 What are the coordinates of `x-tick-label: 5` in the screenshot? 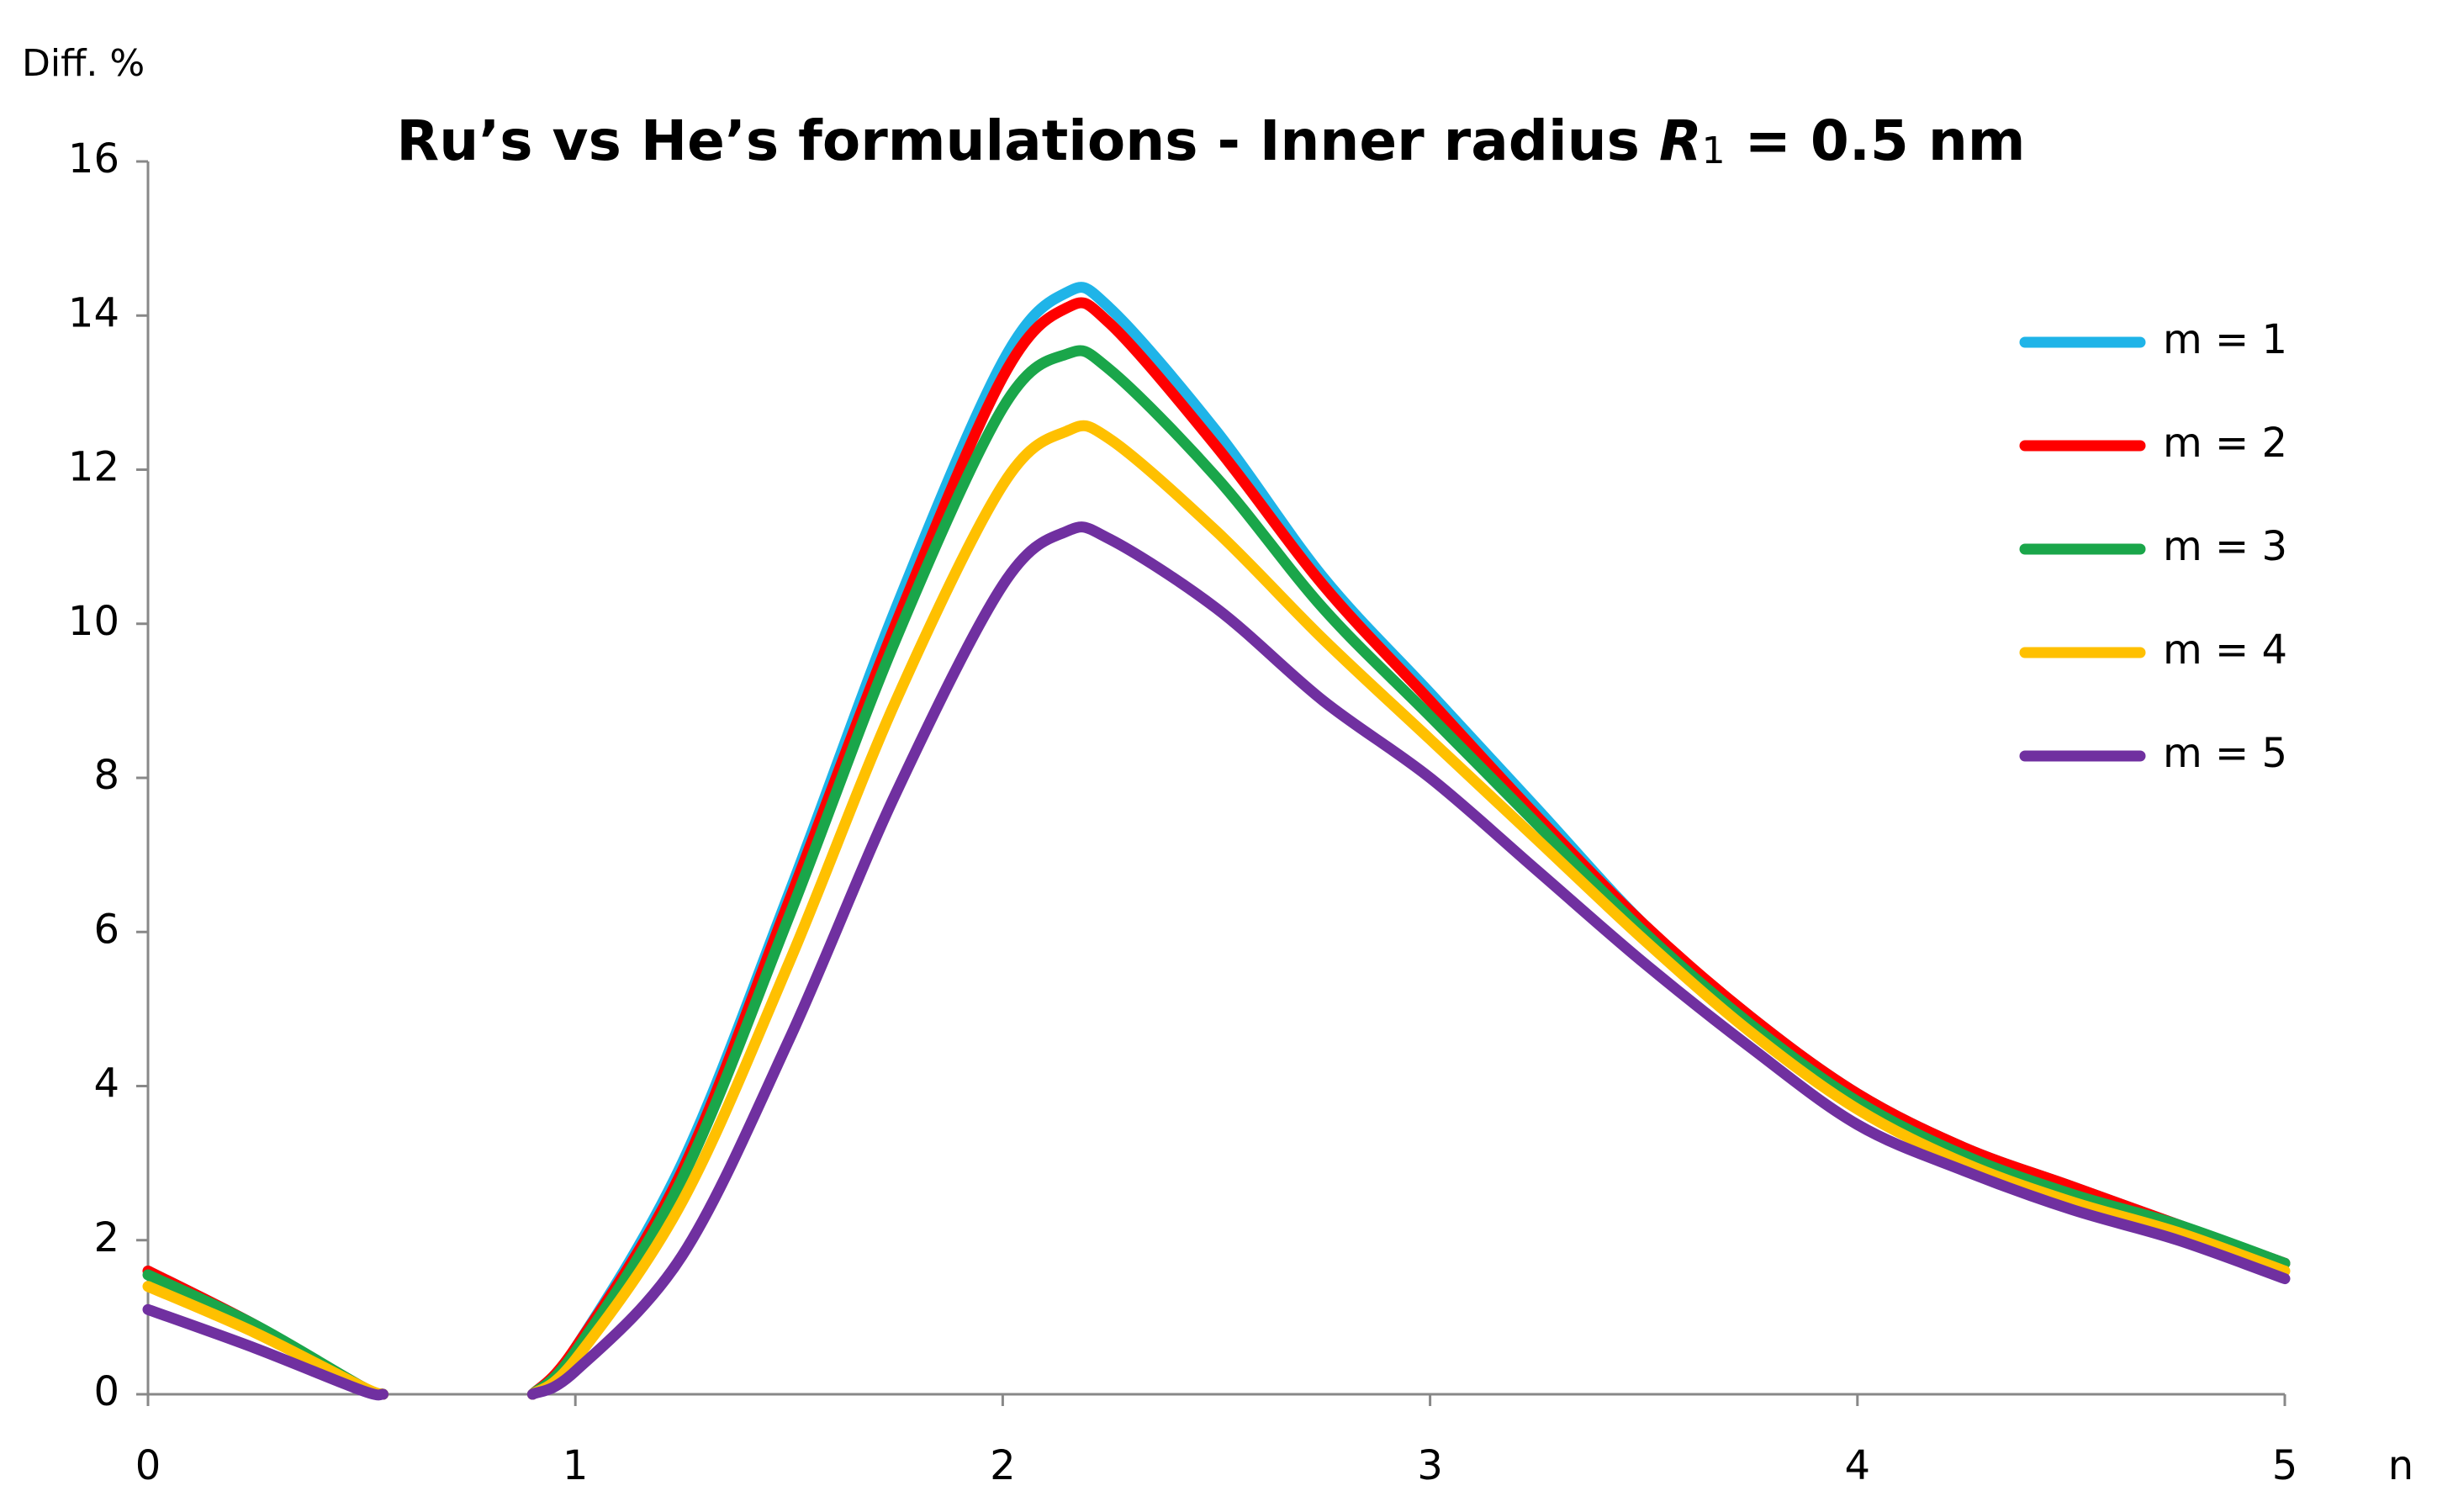 It's located at (2285, 1465).